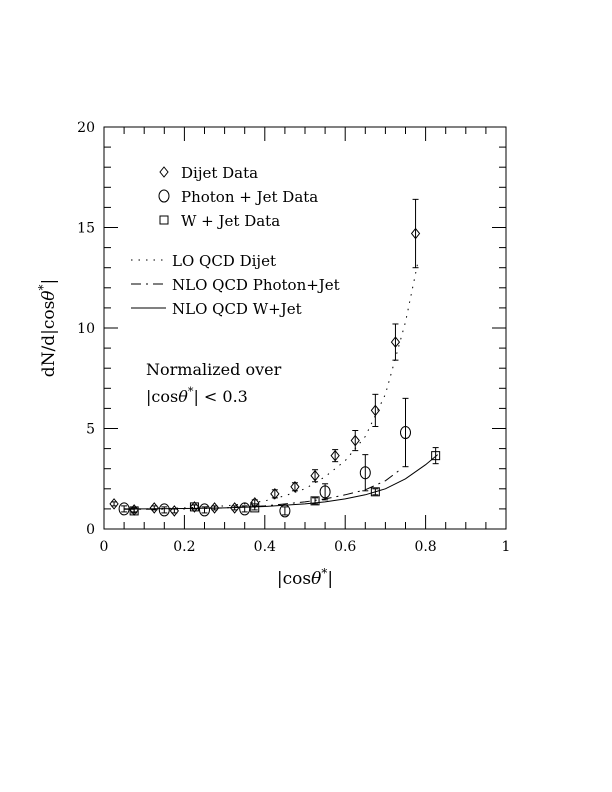  I want to click on annotation-line: |cosθ*| < 0.3, so click(197, 395).